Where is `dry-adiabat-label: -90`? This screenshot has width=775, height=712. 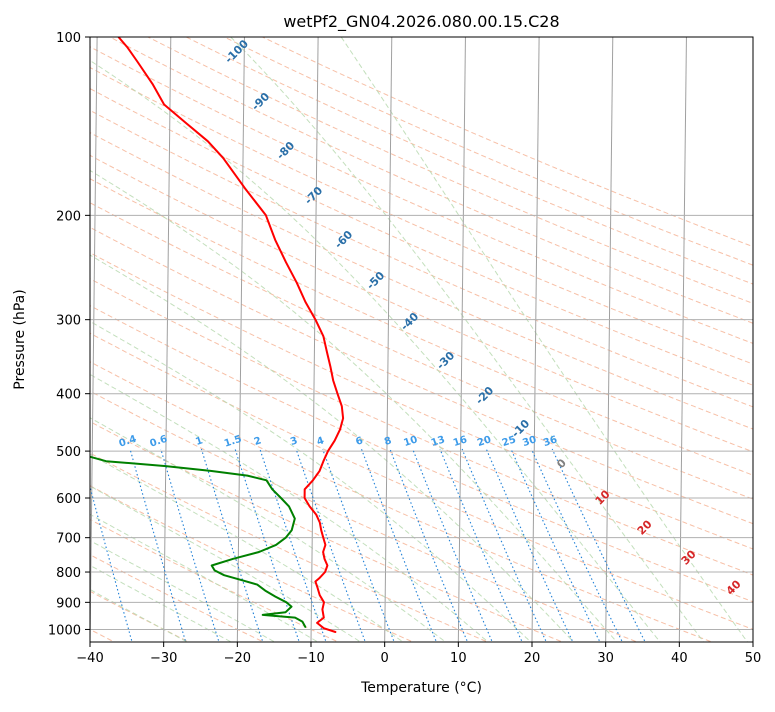
dry-adiabat-label: -90 is located at coordinates (260, 101).